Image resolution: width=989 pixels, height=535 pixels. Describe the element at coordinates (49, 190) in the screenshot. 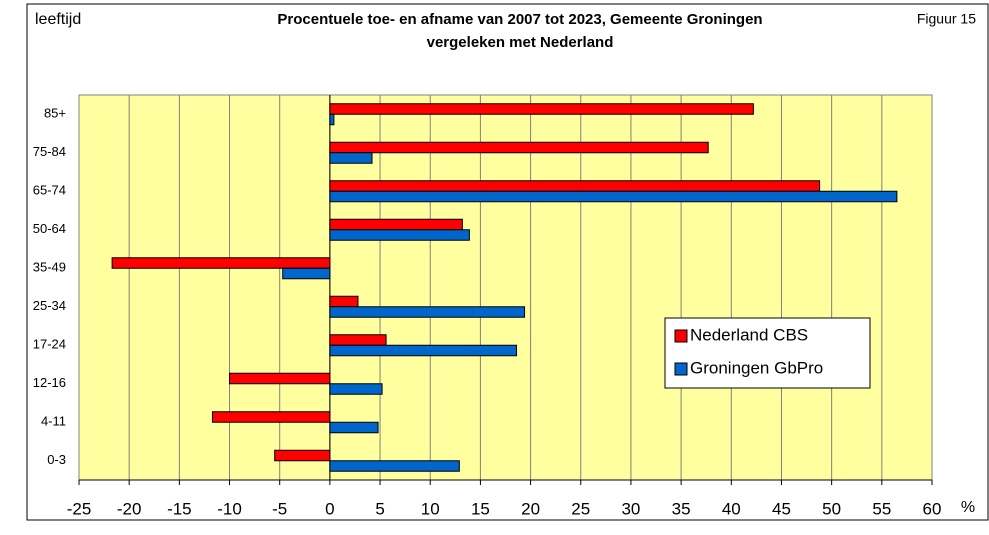

I see `y-tick-label: 65-74` at that location.